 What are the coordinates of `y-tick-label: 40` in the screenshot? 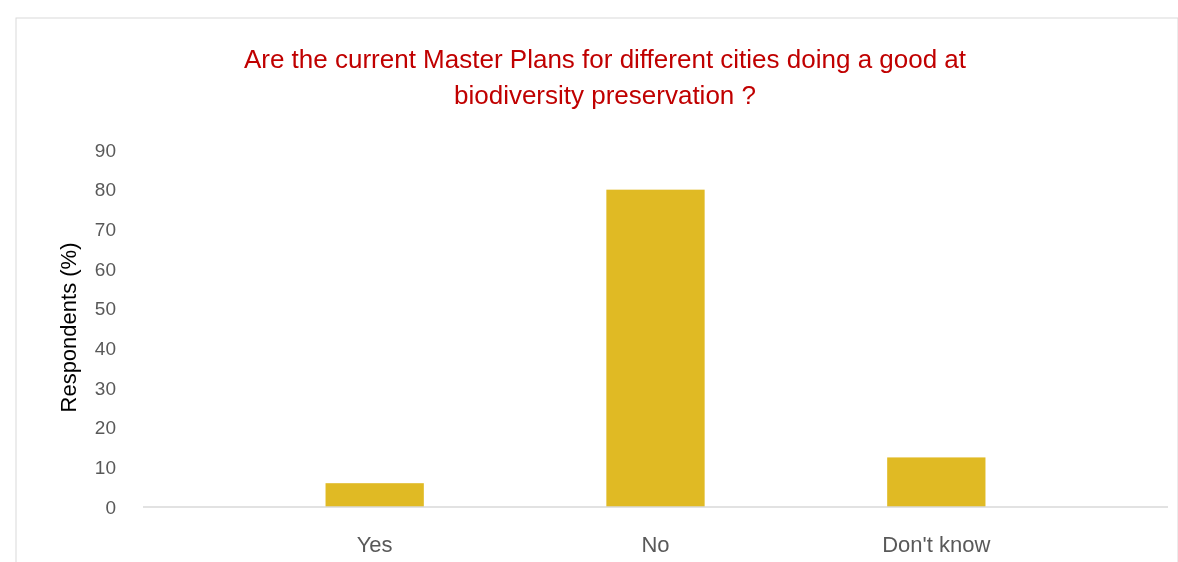 It's located at (105, 348).